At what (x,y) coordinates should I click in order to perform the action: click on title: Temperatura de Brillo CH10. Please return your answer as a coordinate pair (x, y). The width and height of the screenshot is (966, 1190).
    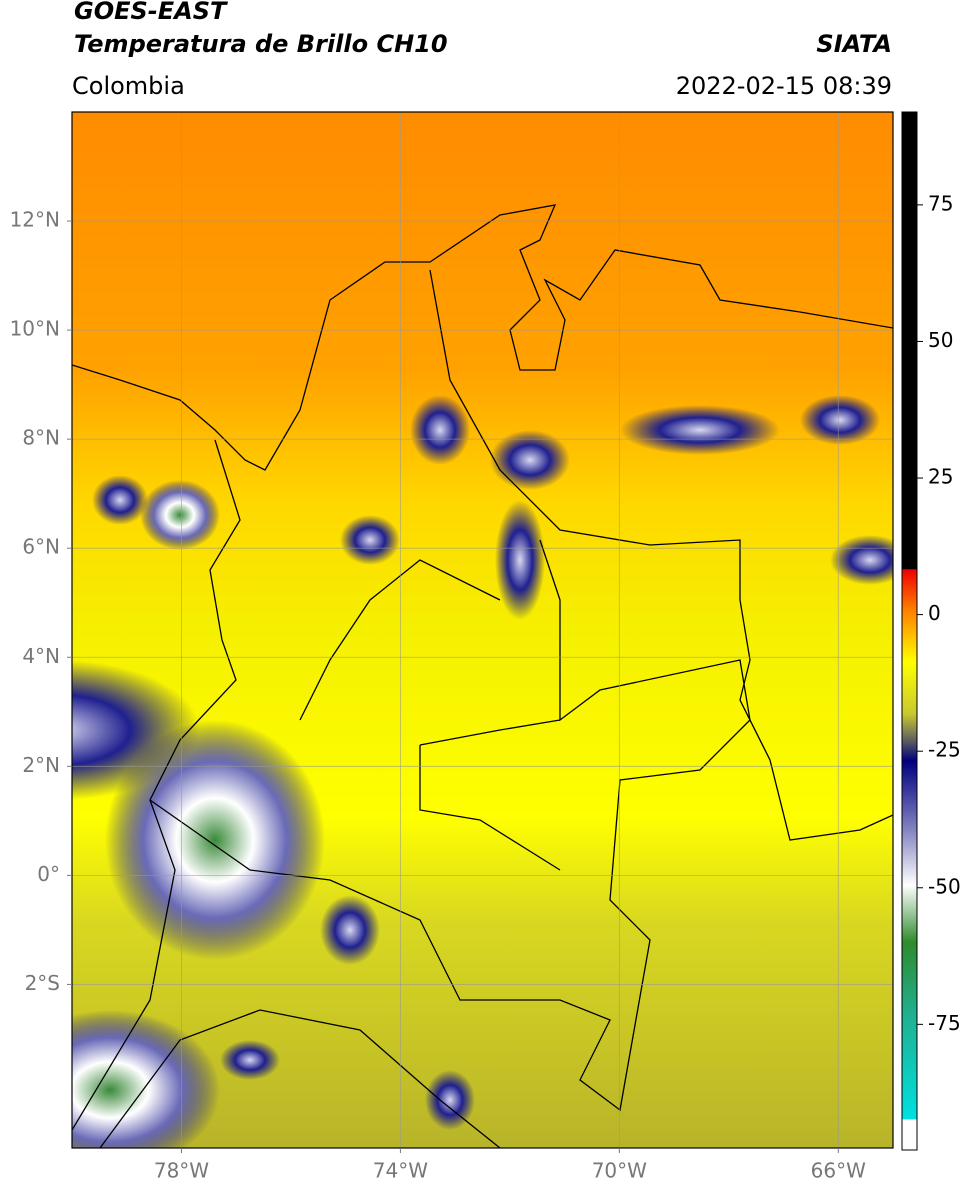
    Looking at the image, I should click on (261, 44).